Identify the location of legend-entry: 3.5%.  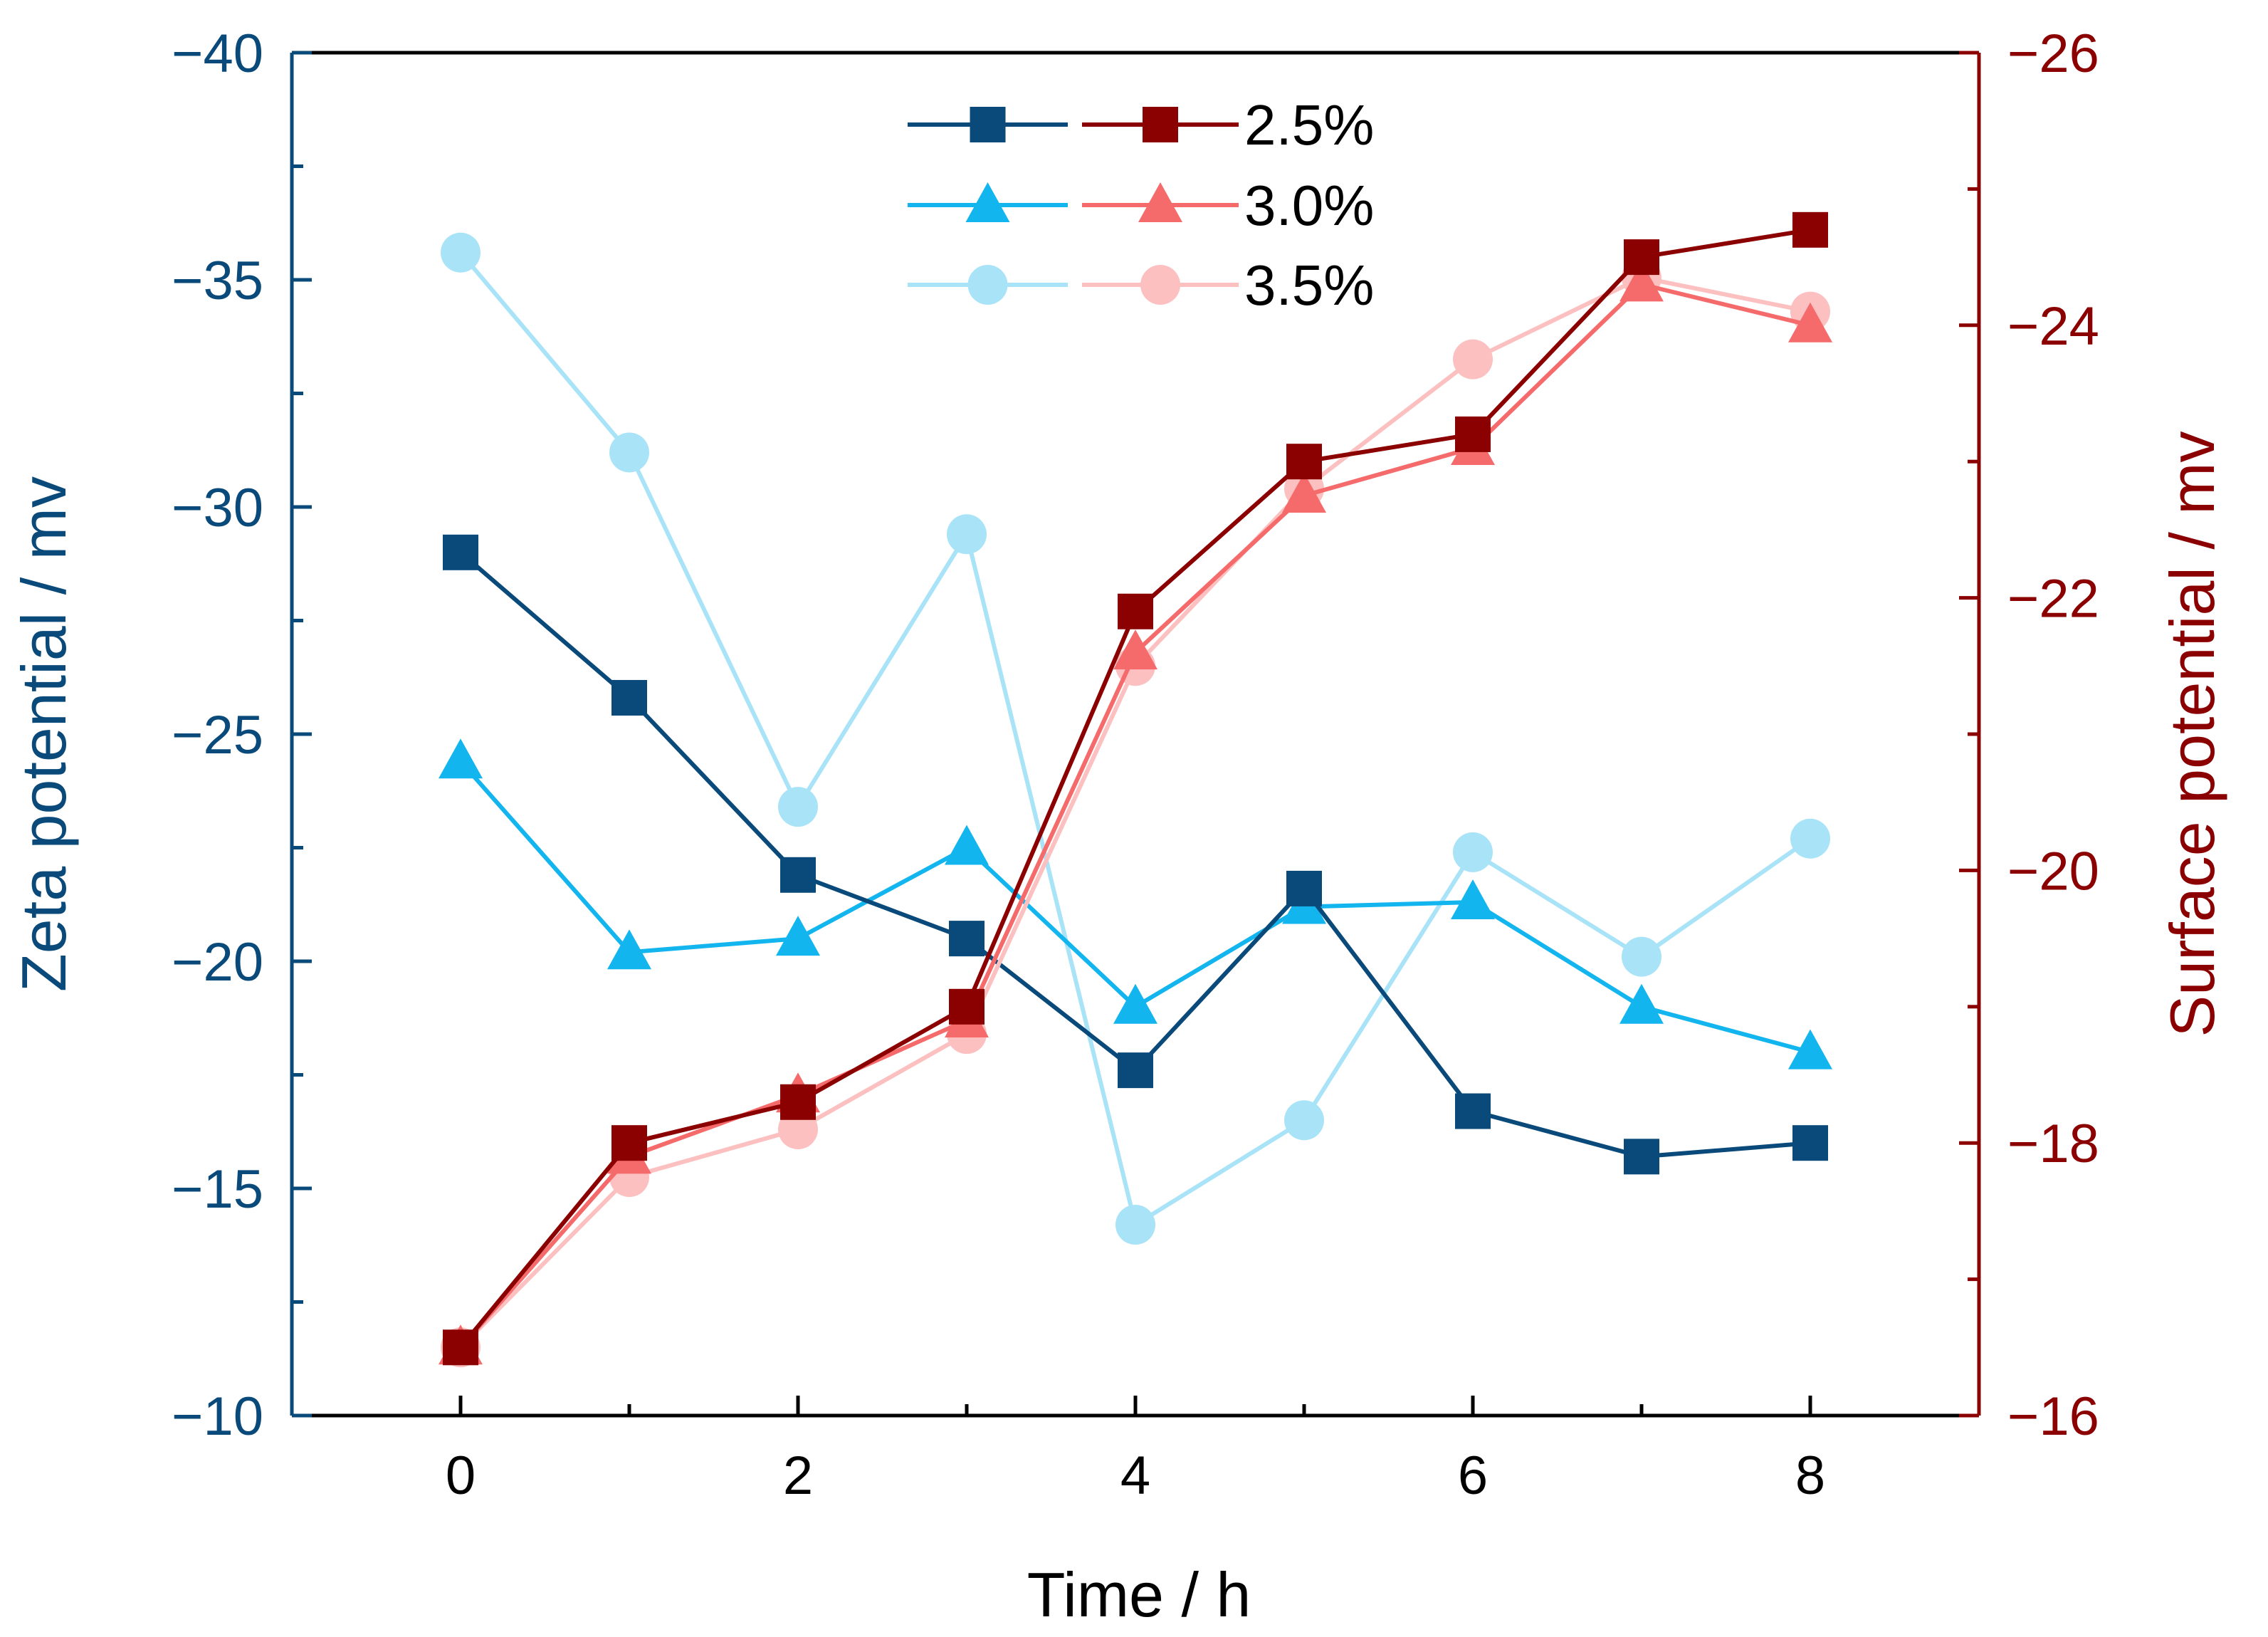
(1141, 285).